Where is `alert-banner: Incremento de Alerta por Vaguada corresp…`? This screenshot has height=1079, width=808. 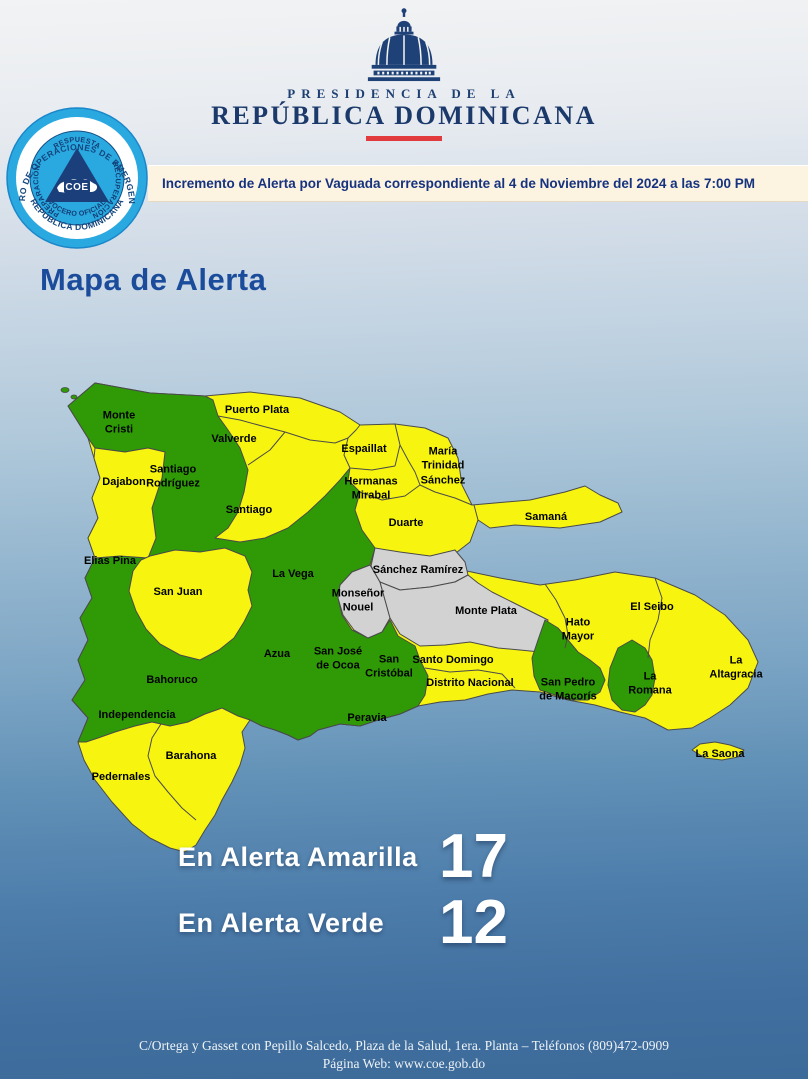 alert-banner: Incremento de Alerta por Vaguada corresp… is located at coordinates (478, 183).